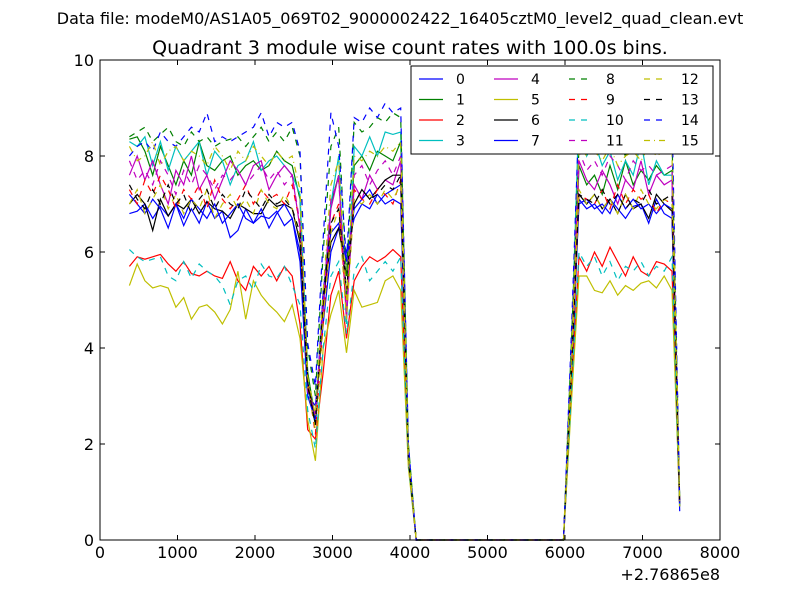  What do you see at coordinates (332, 552) in the screenshot?
I see `x-tick-label: 3000` at bounding box center [332, 552].